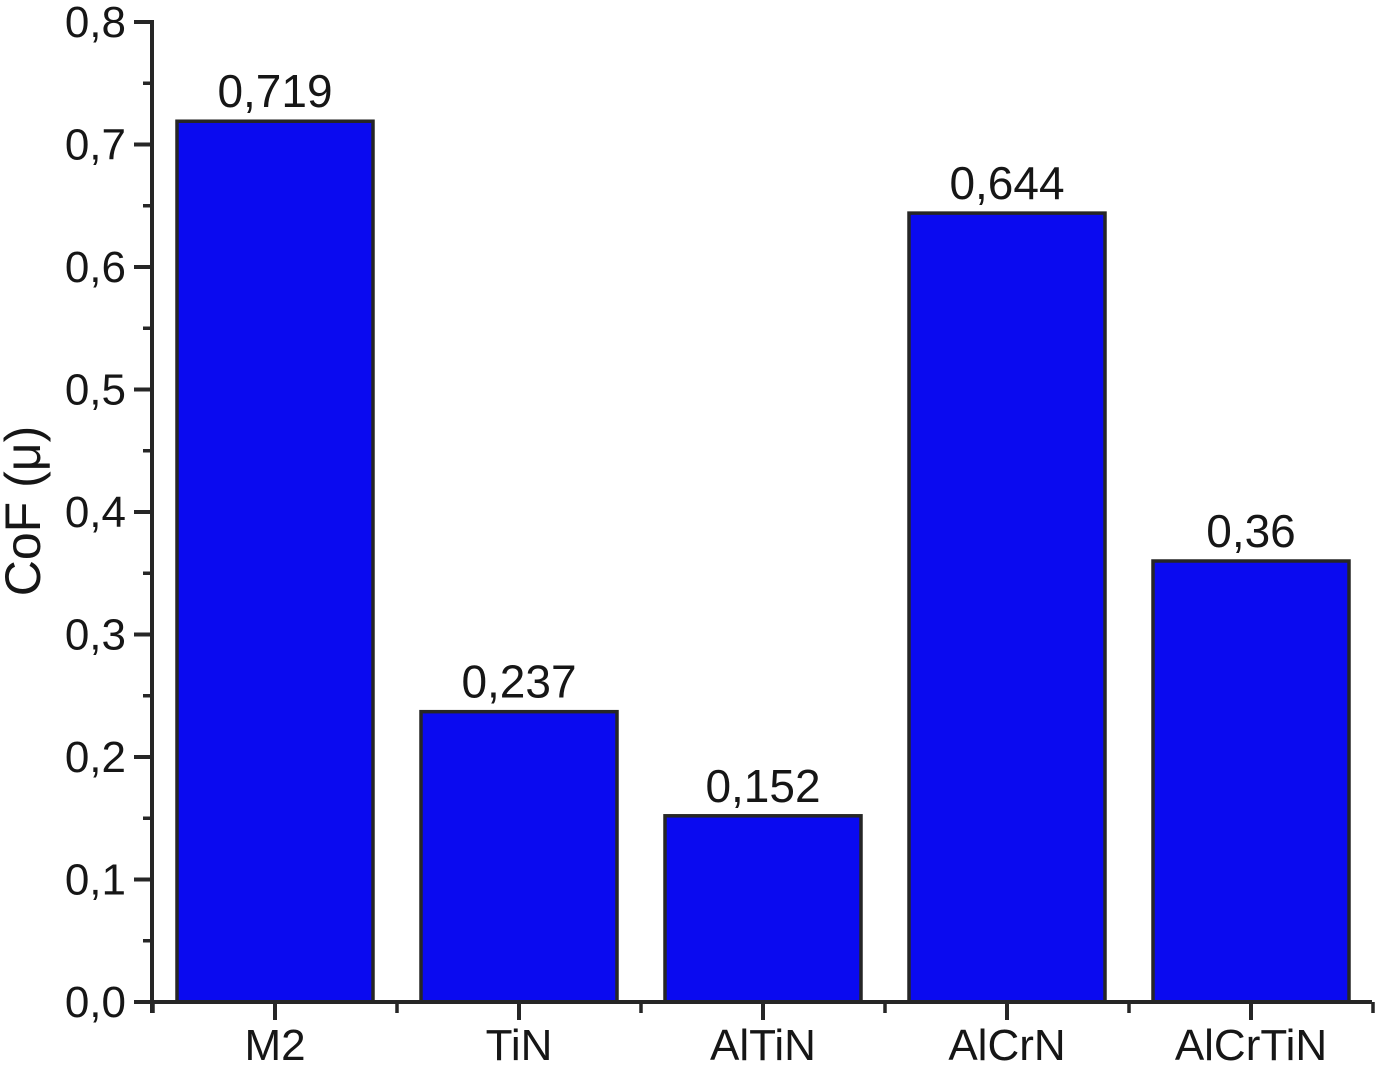  What do you see at coordinates (1006, 183) in the screenshot?
I see `bar-value-label: 0,644` at bounding box center [1006, 183].